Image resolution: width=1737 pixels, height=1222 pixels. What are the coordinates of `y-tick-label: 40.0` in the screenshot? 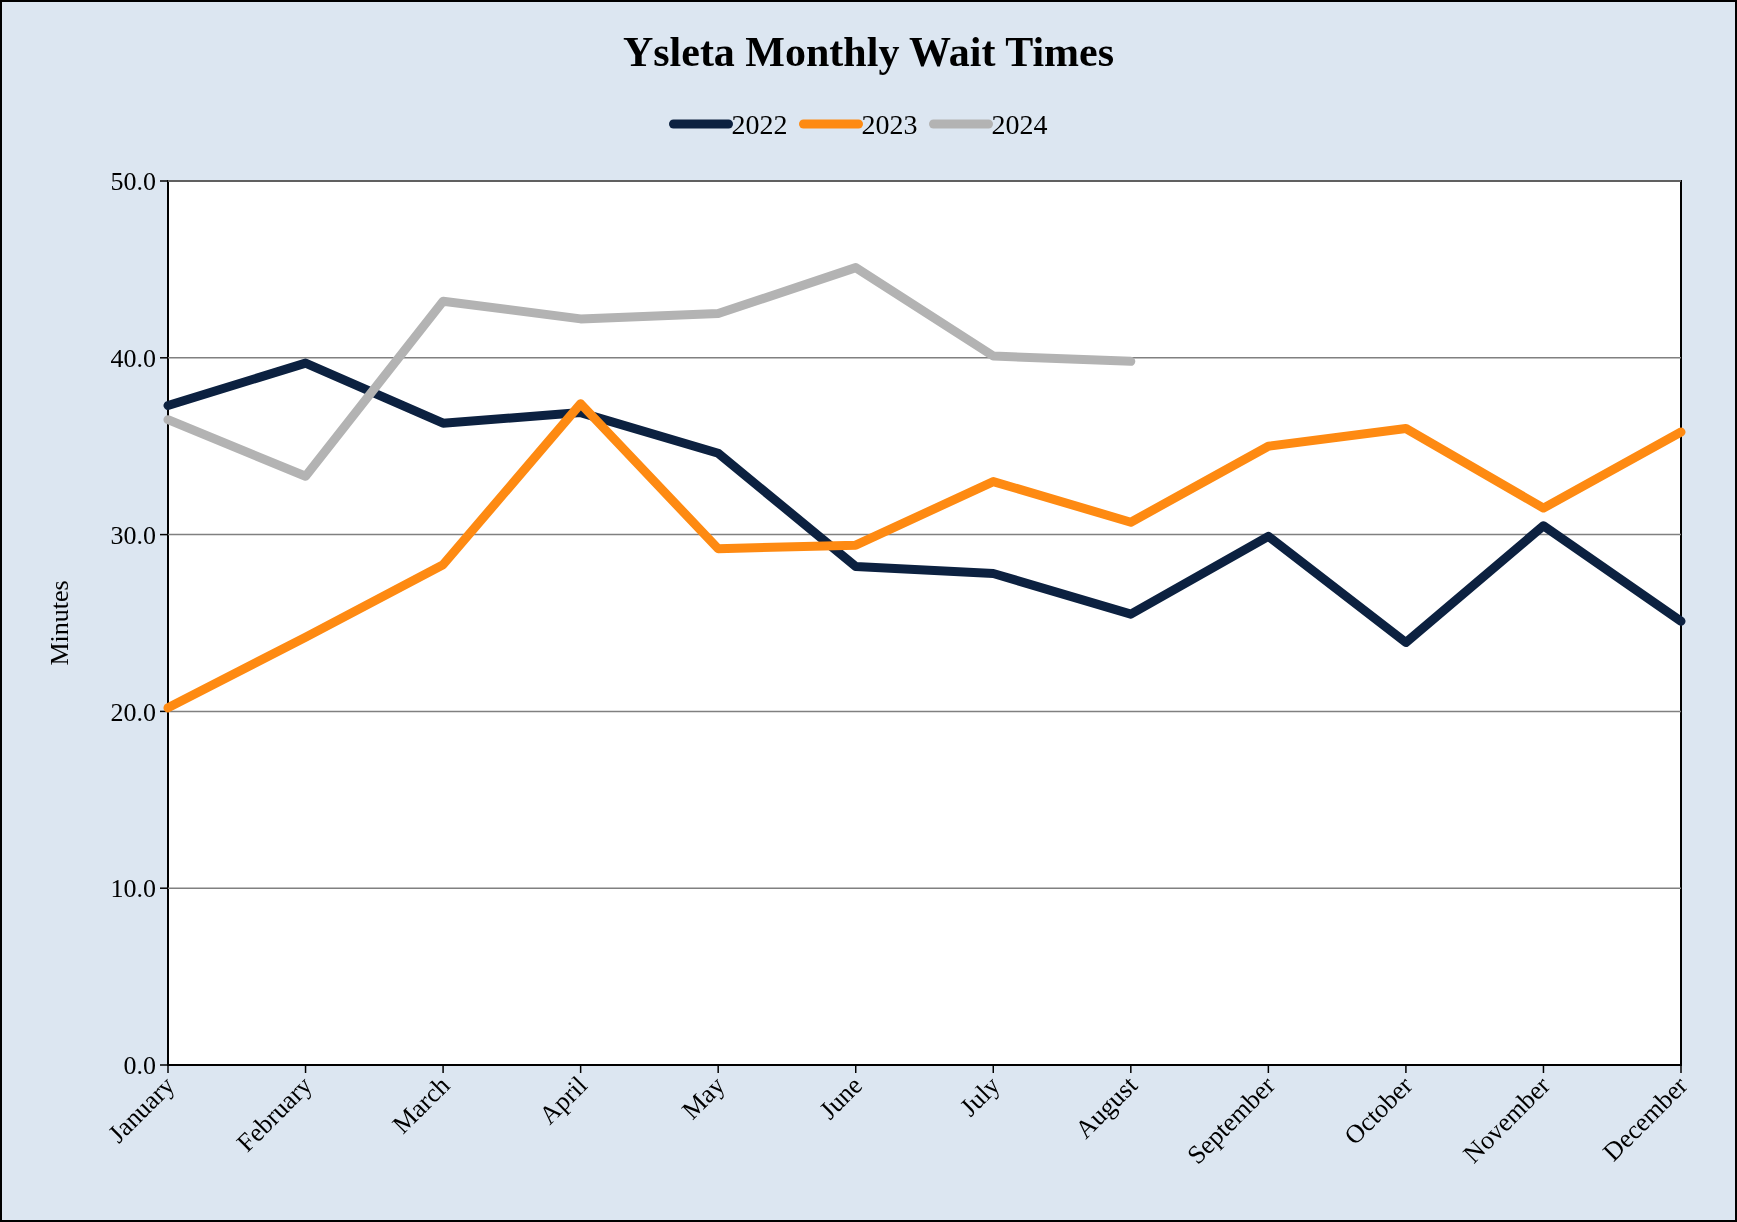 It's located at (133, 358).